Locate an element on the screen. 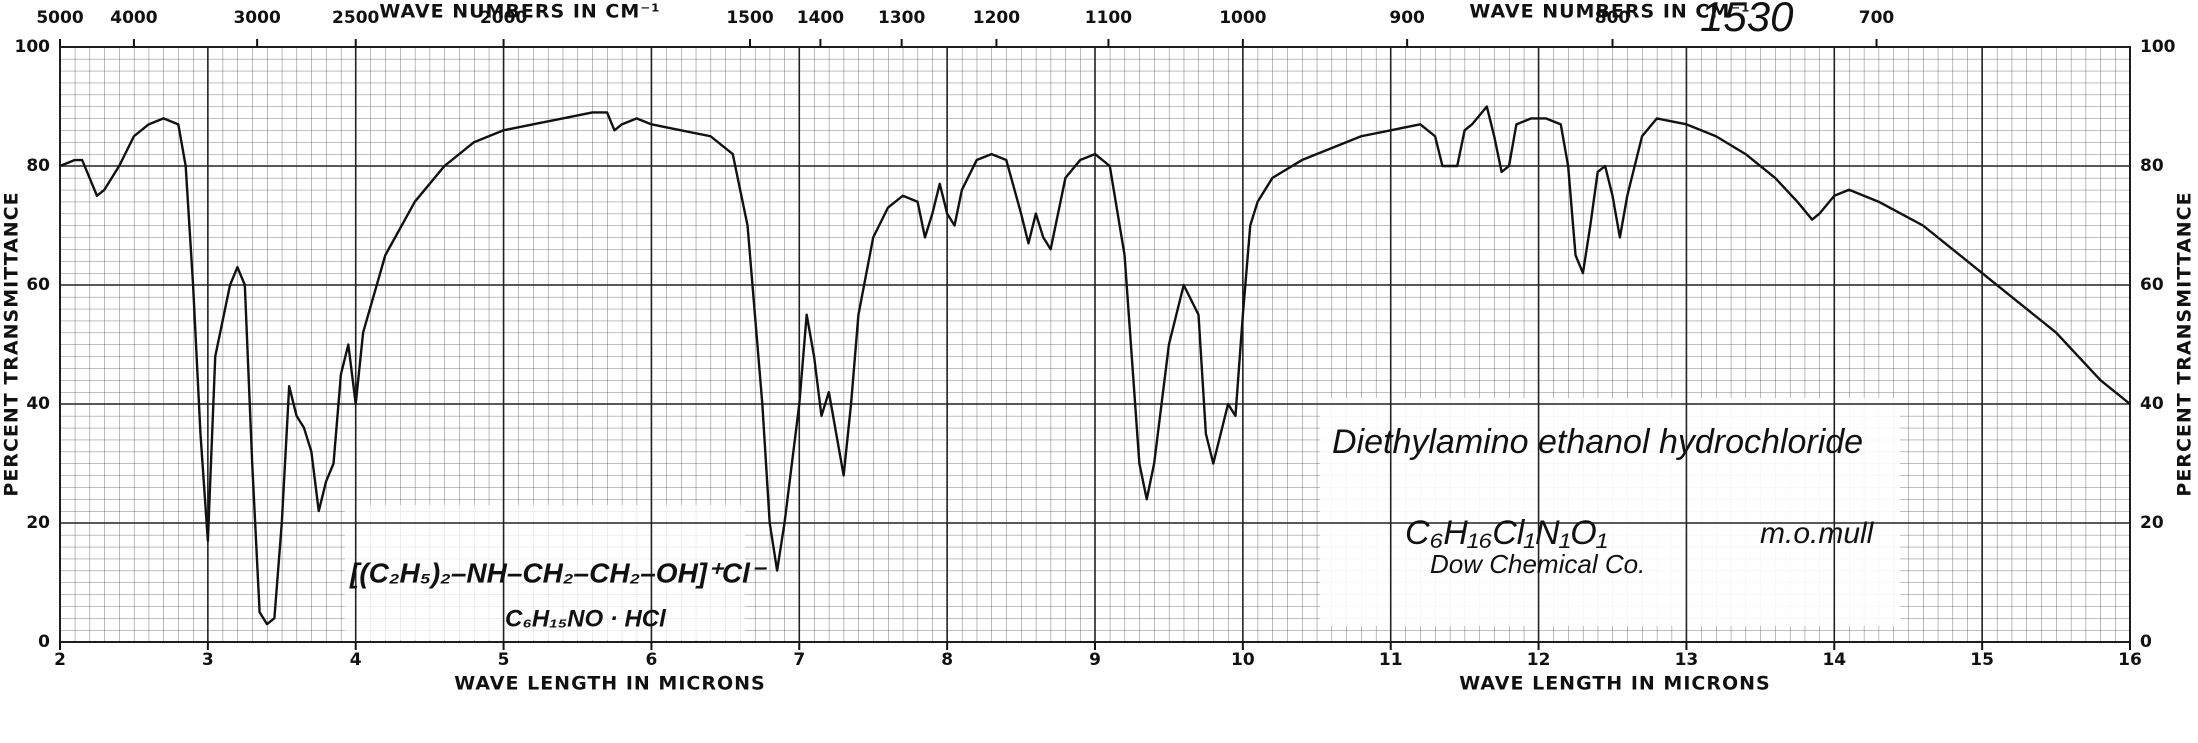 Image resolution: width=2198 pixels, height=743 pixels. x-tick-label: 8 is located at coordinates (947, 660).